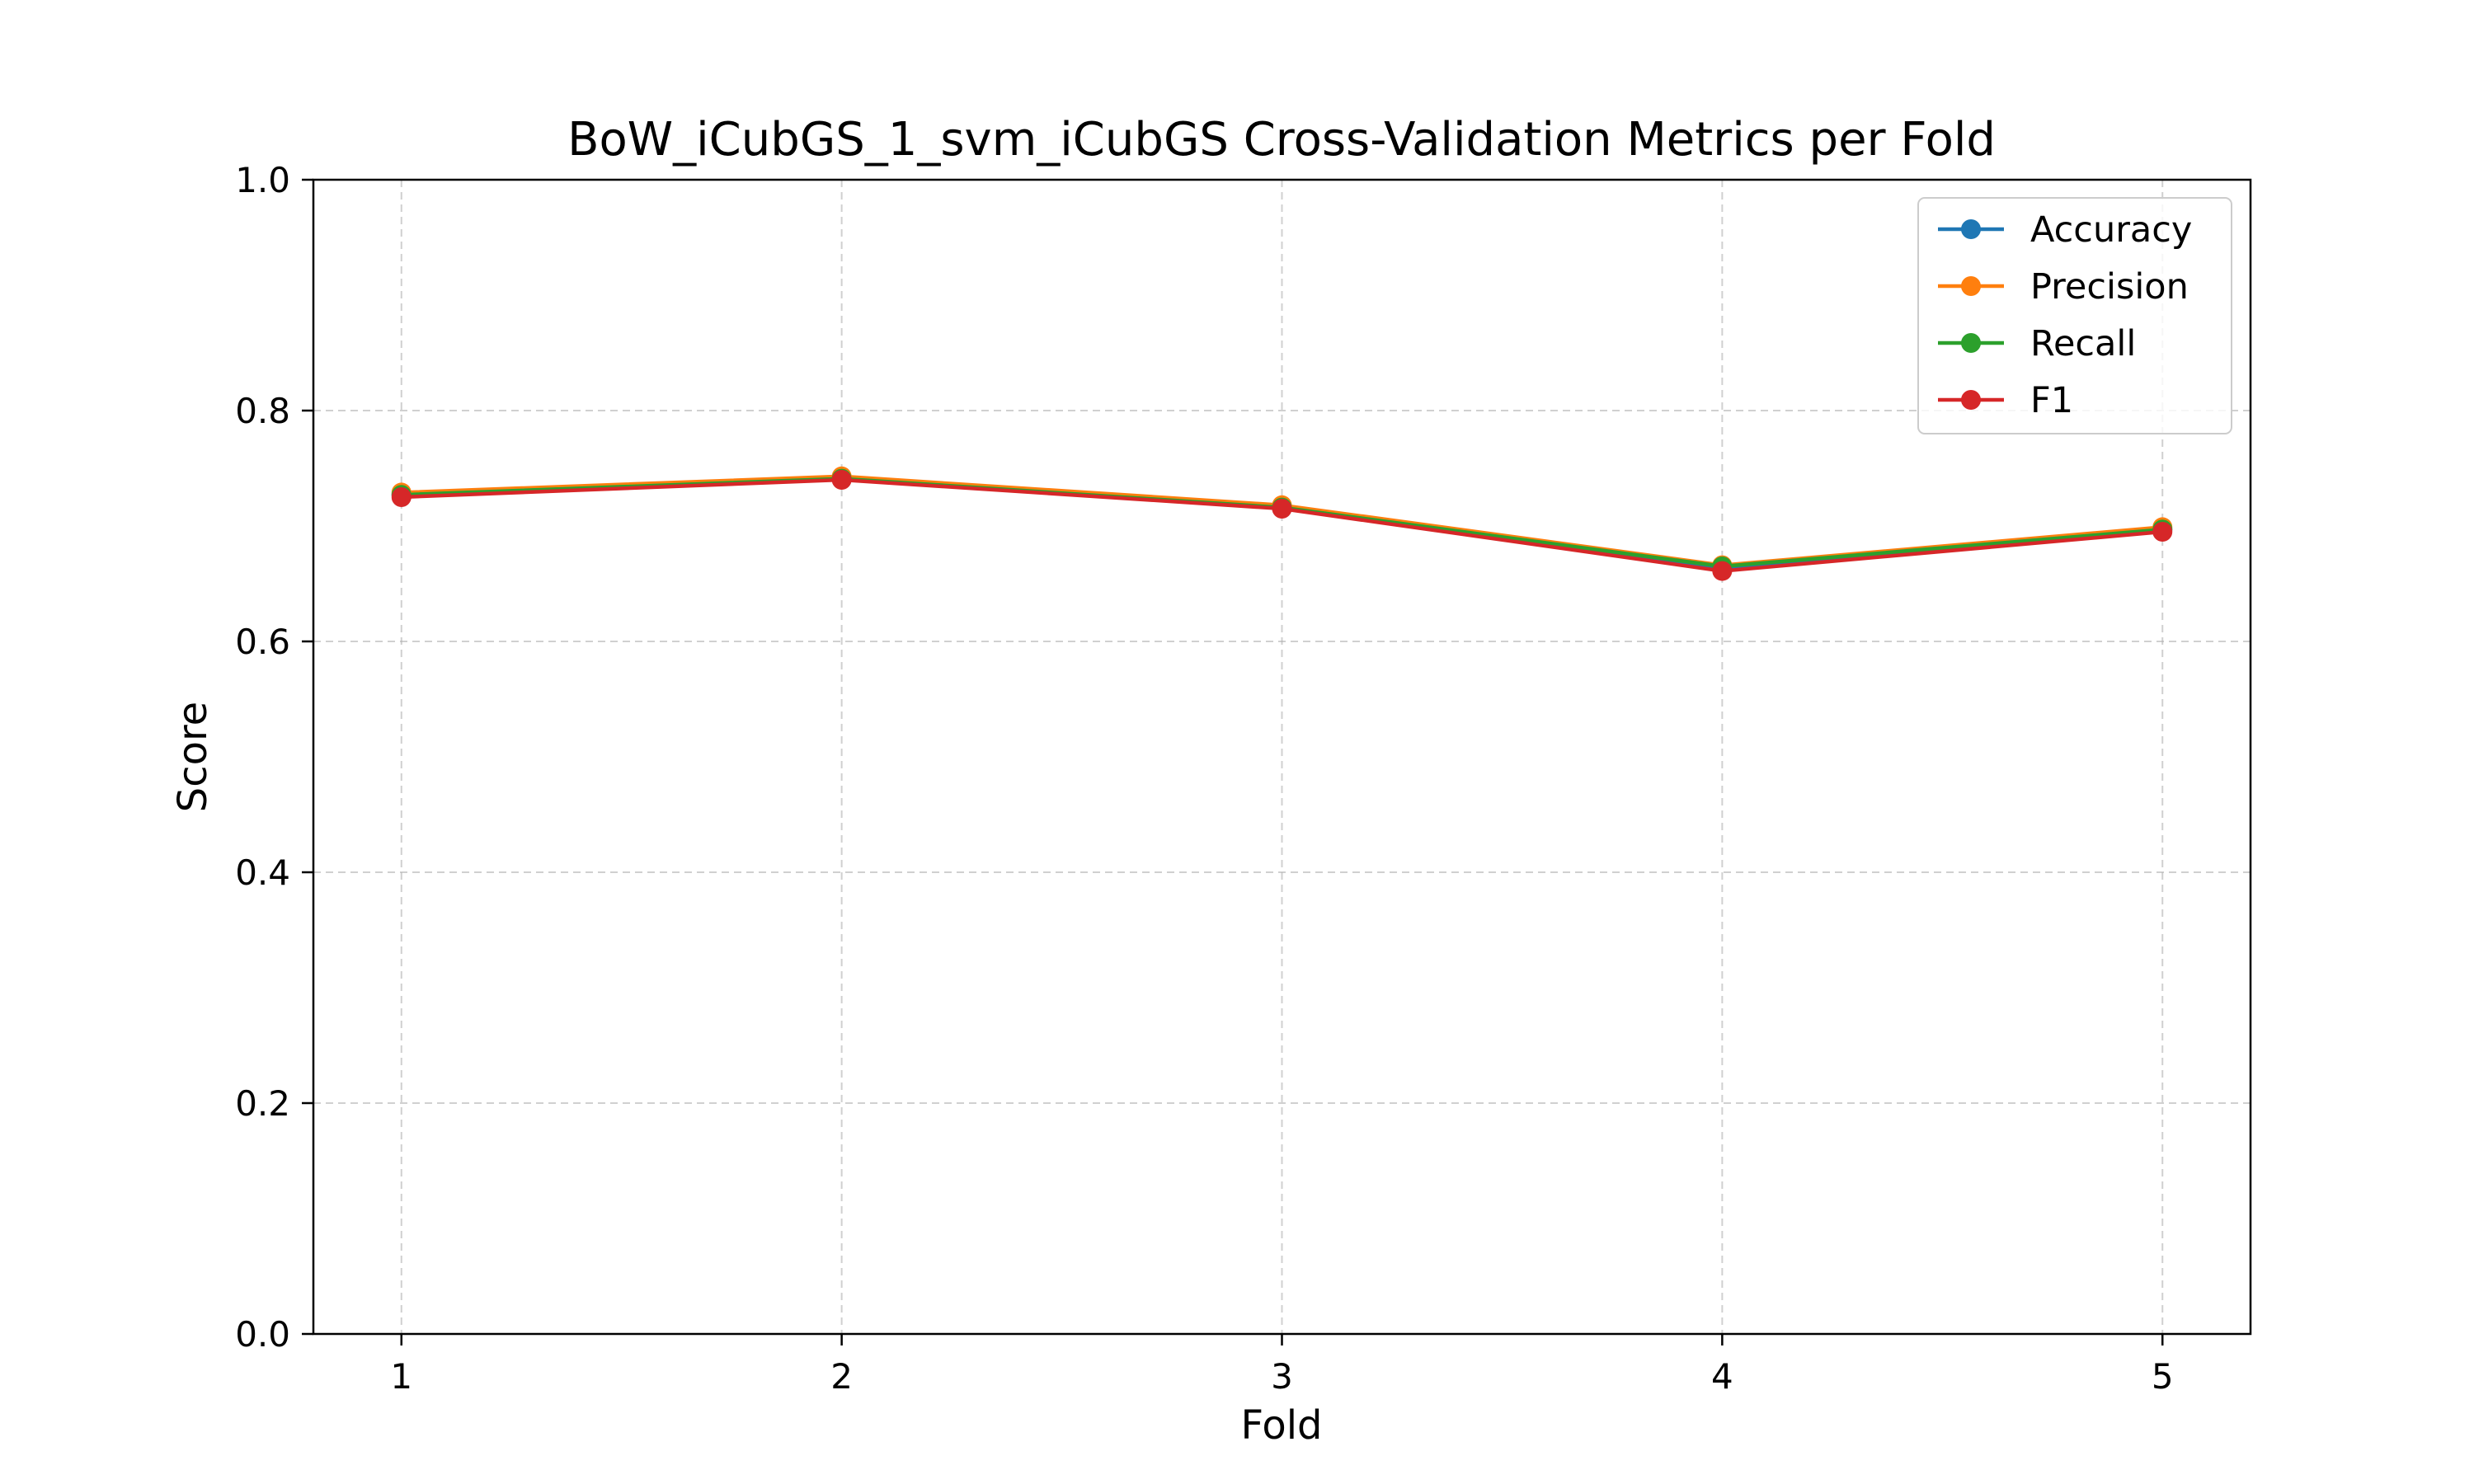  Describe the element at coordinates (262, 642) in the screenshot. I see `y-tick-label: 0.6` at that location.